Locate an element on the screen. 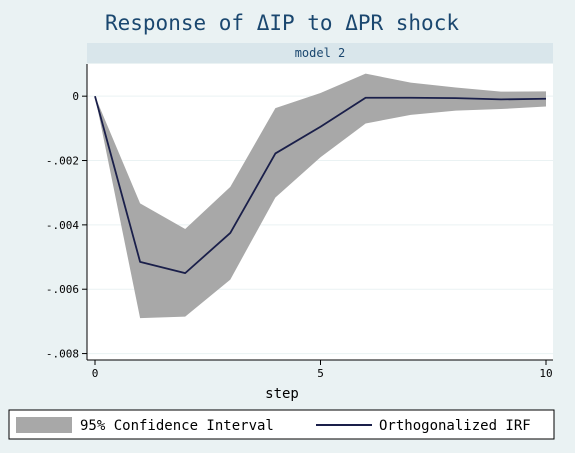 This screenshot has width=575, height=453. chart-title: Response of ΔIP to ΔPR shock is located at coordinates (282, 23).